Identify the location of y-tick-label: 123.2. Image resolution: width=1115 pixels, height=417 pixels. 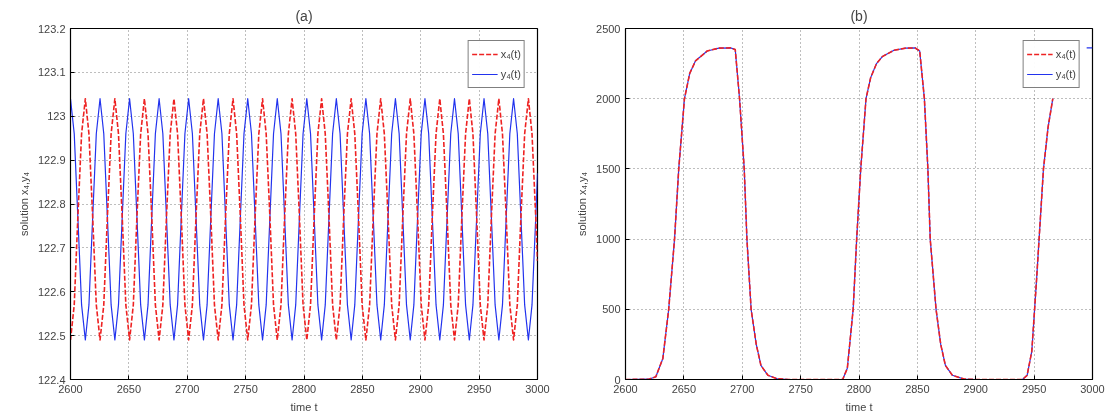
(51, 28).